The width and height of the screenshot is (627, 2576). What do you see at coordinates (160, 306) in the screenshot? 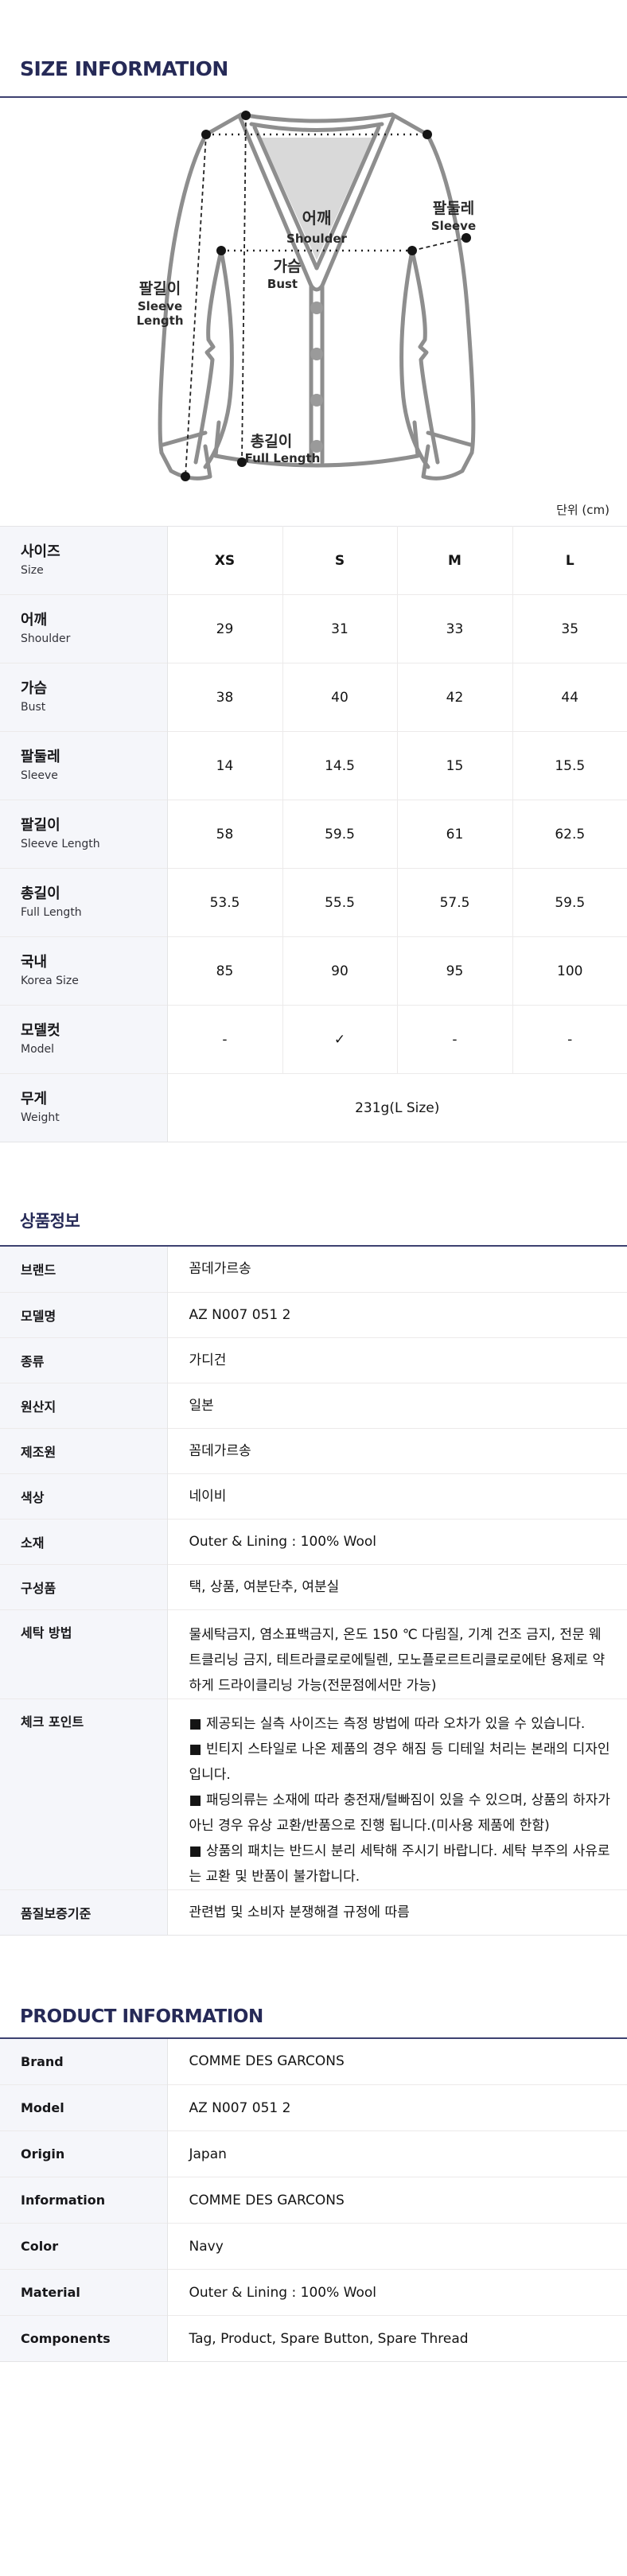
I see `label-sleeve-length-en1: Sleeve` at bounding box center [160, 306].